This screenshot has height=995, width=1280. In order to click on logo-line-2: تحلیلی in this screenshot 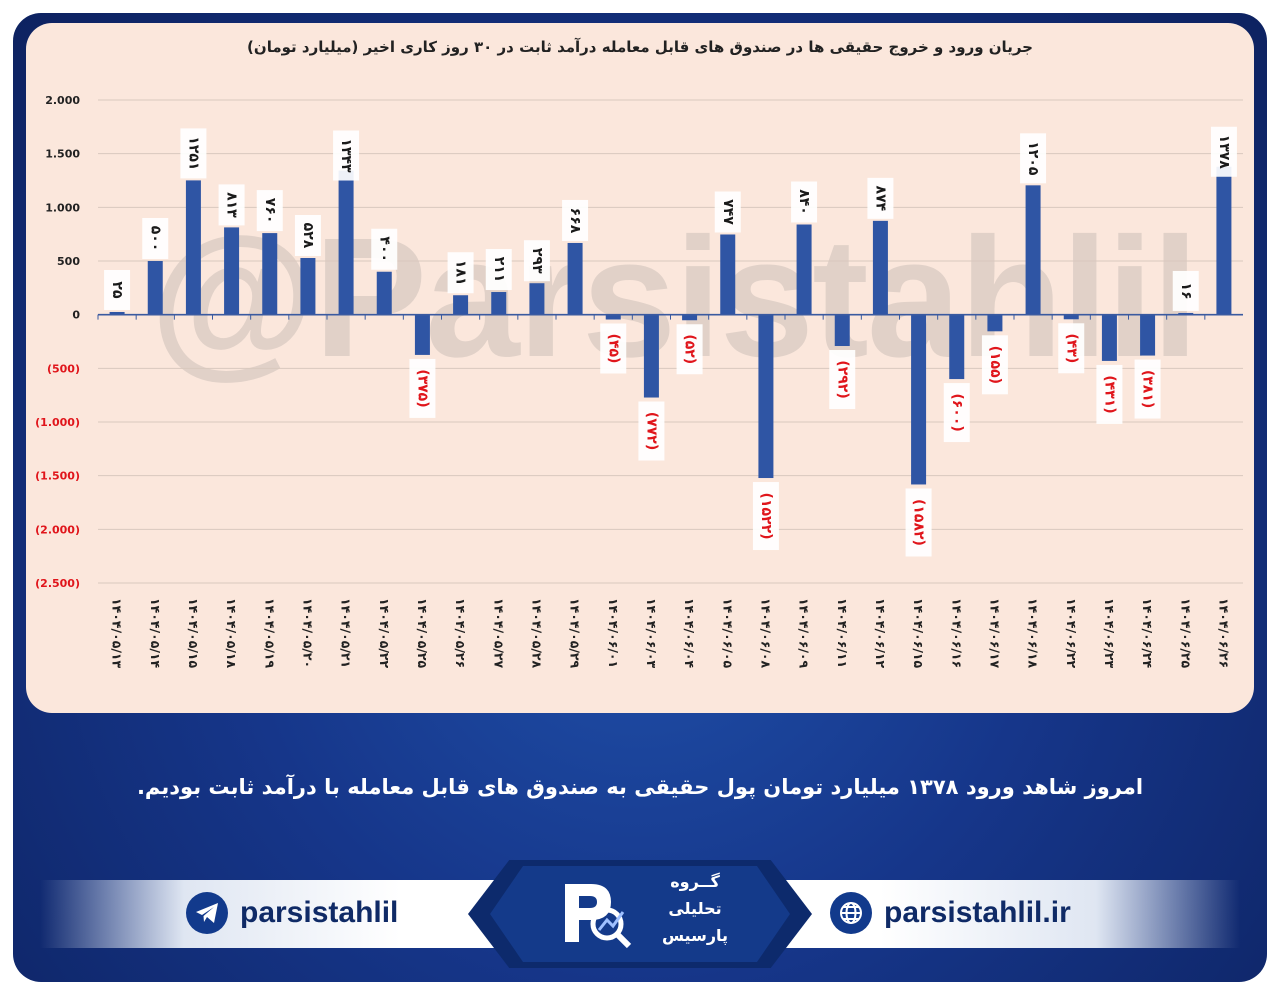, I will do `click(695, 908)`.